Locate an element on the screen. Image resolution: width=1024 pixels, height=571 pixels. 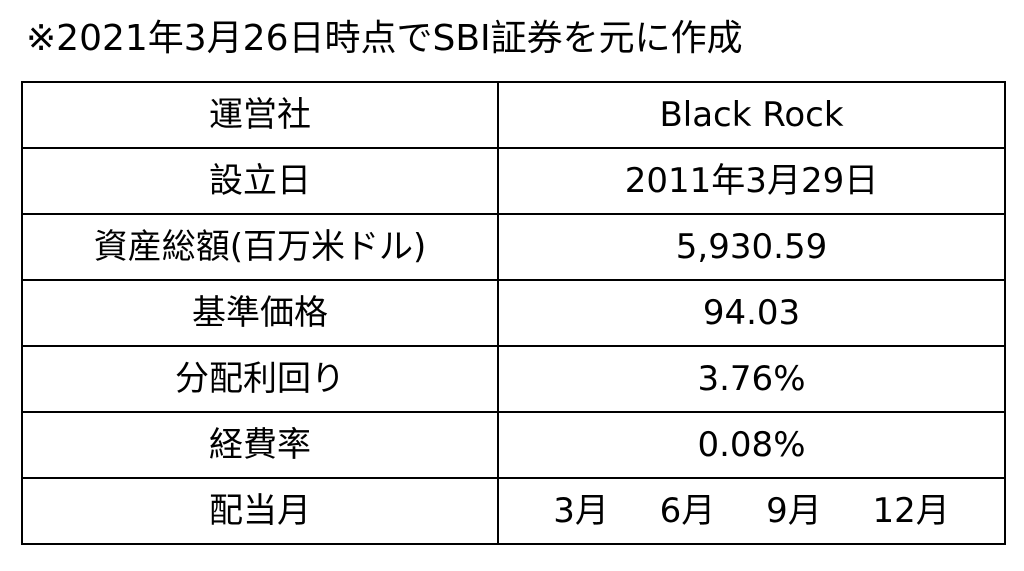
source-note: ※2021年3月26日時点でSBI証券を元に作成 is located at coordinates (384, 38).